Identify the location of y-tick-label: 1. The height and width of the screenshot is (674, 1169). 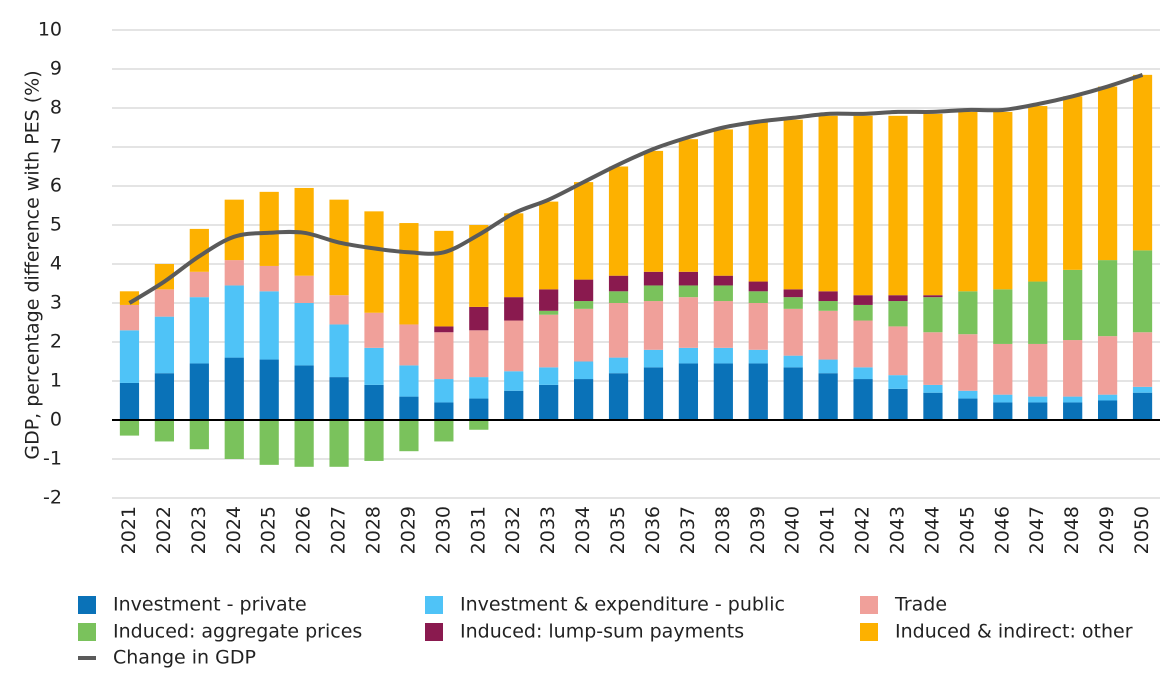
(56, 381).